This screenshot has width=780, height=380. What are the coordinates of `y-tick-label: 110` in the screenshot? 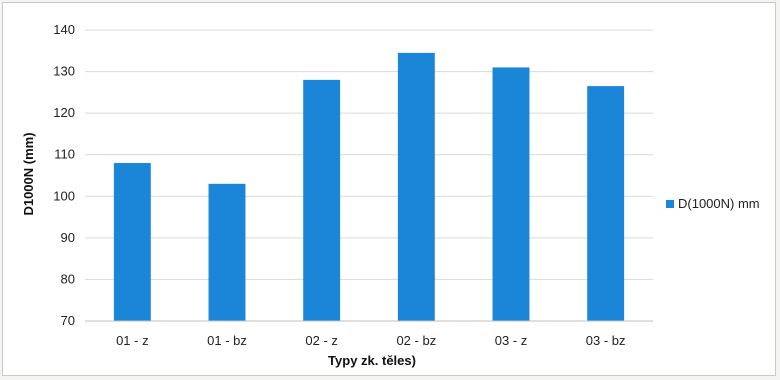 It's located at (64, 154).